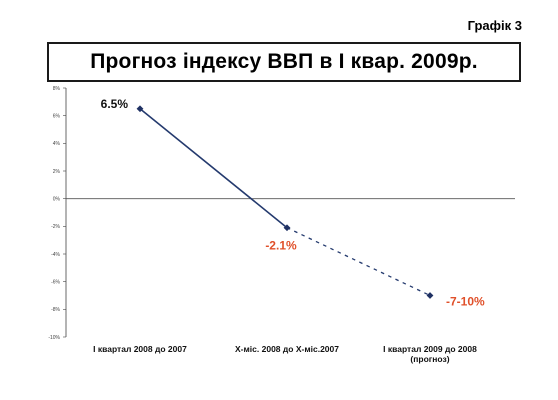  What do you see at coordinates (465, 302) in the screenshot?
I see `data-label: -7-10%` at bounding box center [465, 302].